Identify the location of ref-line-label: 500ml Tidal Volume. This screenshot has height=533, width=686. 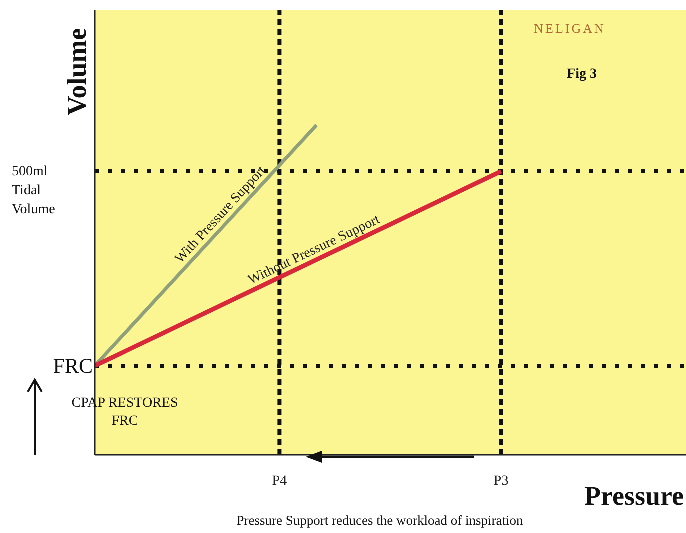
(34, 191).